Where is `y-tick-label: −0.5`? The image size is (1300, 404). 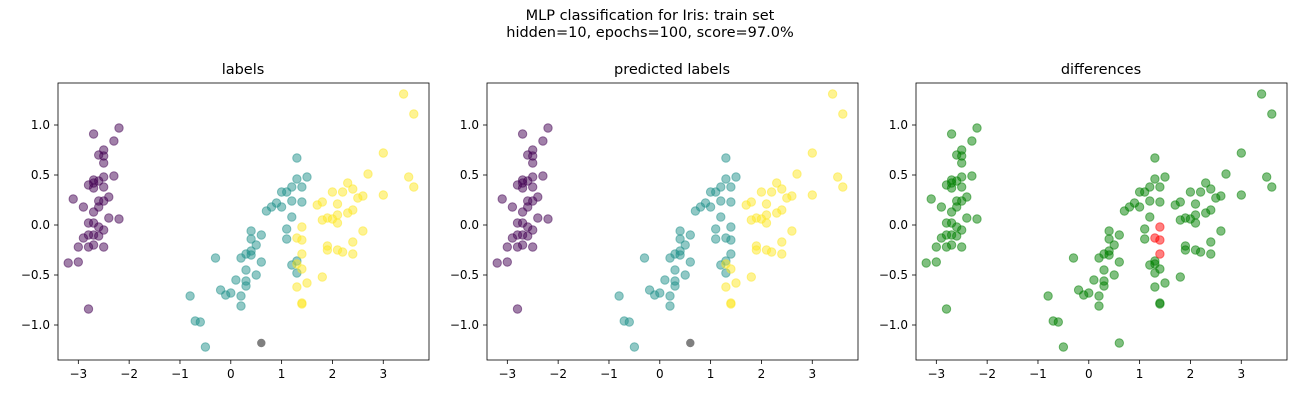 y-tick-label: −0.5 is located at coordinates (35, 275).